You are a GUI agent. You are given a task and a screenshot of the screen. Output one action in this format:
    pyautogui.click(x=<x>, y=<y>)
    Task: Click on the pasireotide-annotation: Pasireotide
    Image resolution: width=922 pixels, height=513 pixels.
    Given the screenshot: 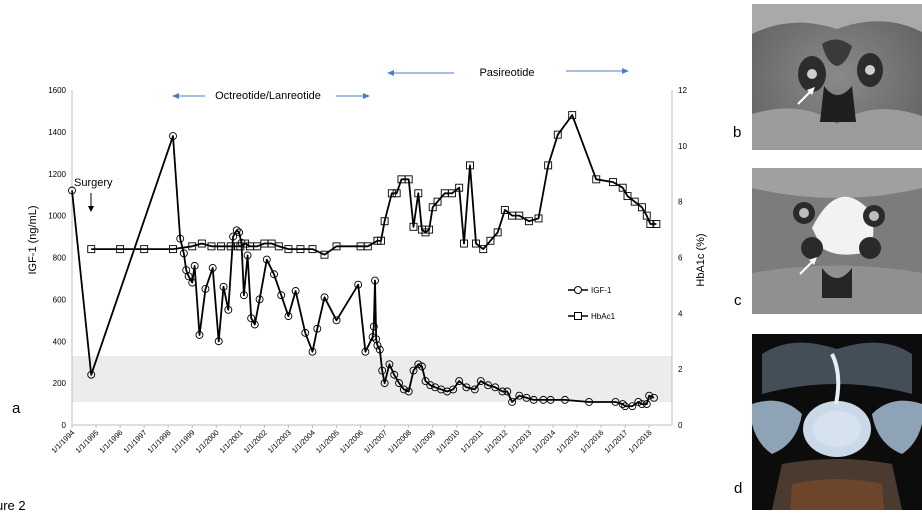 What is the action you would take?
    pyautogui.click(x=506, y=73)
    